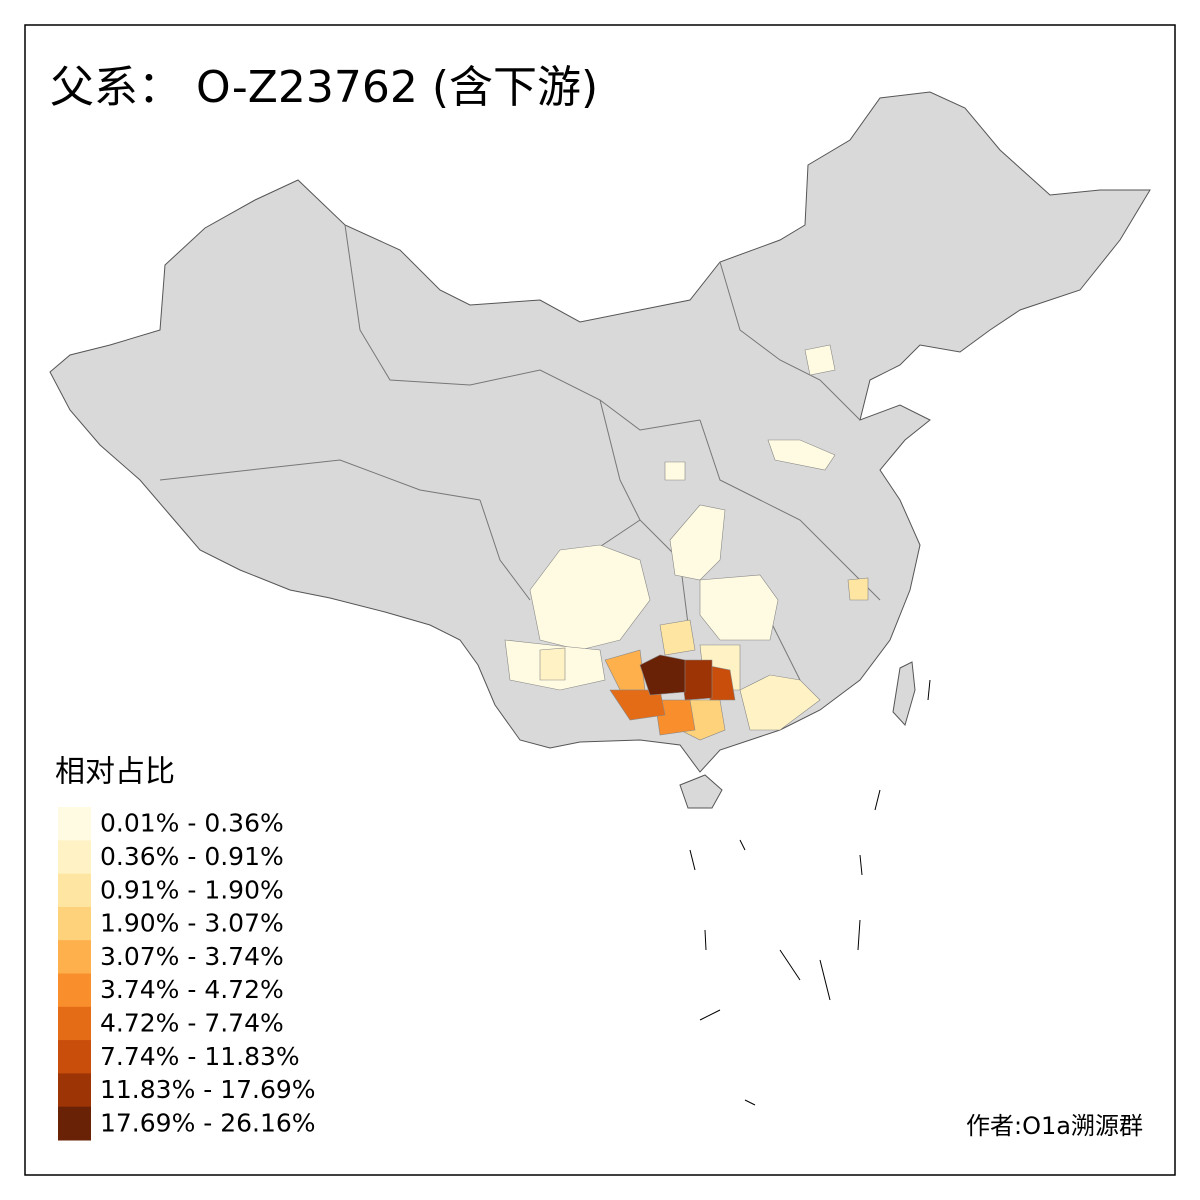 The height and width of the screenshot is (1200, 1200). I want to click on legend-label: 0.36% - 0.91%, so click(192, 856).